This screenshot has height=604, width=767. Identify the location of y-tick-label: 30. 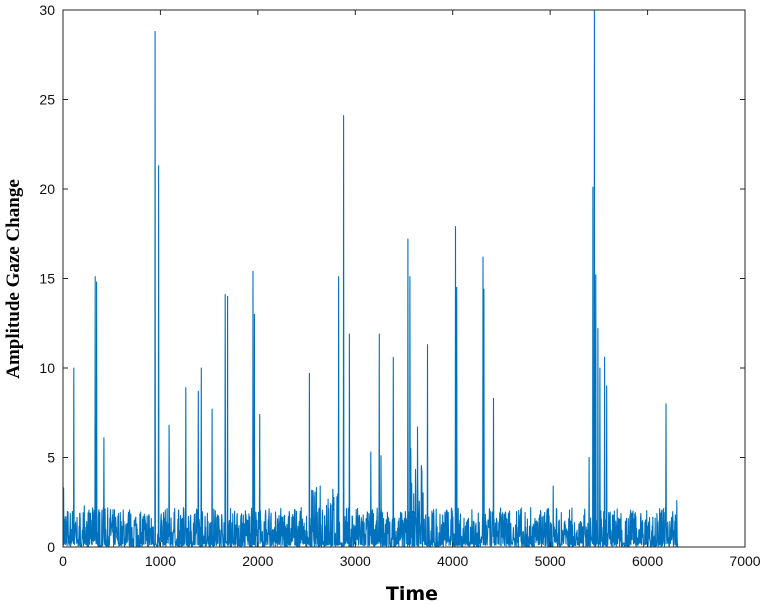
(47, 10).